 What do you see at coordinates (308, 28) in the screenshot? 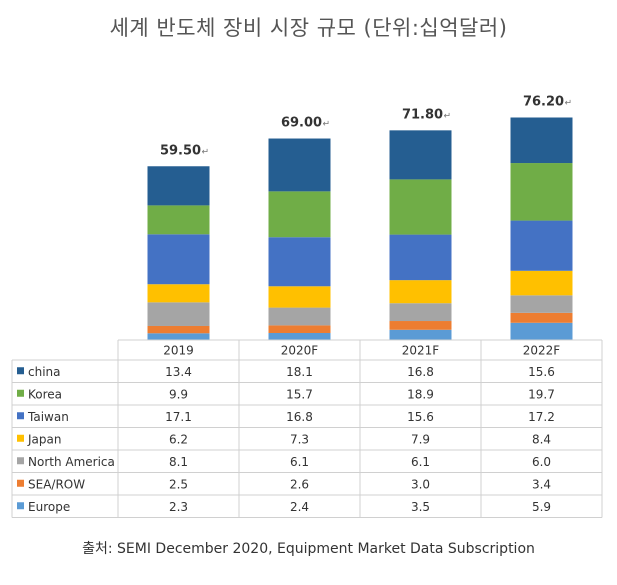
I see `chart-title: 세계 반도체 장비 시장 규모 (단위:십억달러)` at bounding box center [308, 28].